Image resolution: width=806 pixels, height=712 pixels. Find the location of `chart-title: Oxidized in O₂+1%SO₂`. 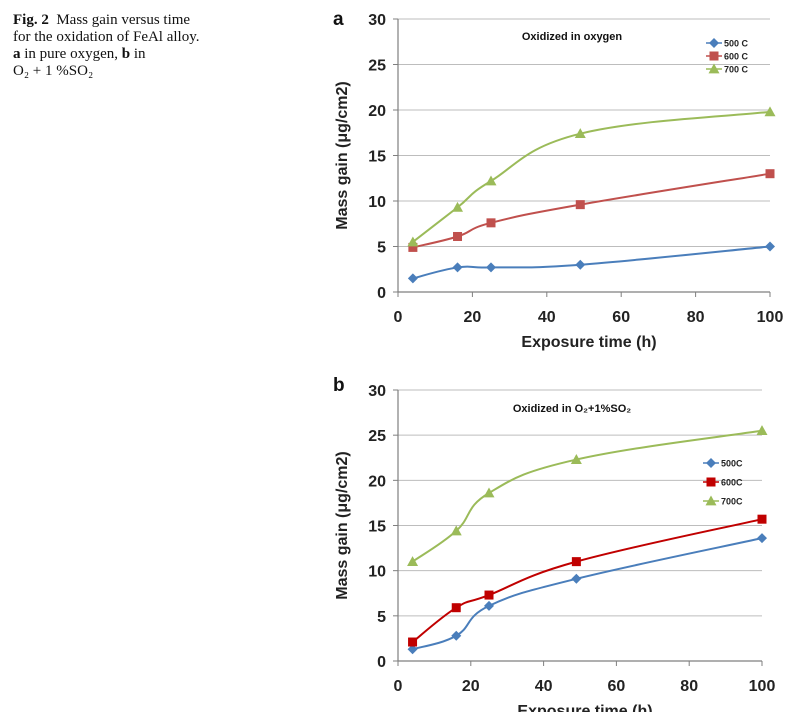

chart-title: Oxidized in O₂+1%SO₂ is located at coordinates (572, 409).